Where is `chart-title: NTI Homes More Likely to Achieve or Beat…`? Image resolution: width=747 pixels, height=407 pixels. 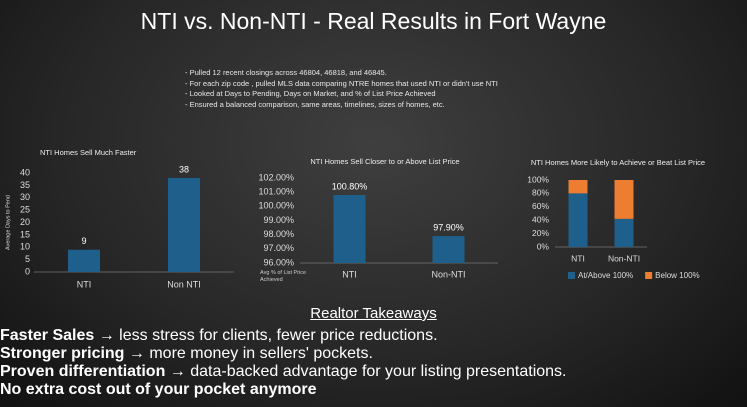 chart-title: NTI Homes More Likely to Achieve or Beat… is located at coordinates (618, 162).